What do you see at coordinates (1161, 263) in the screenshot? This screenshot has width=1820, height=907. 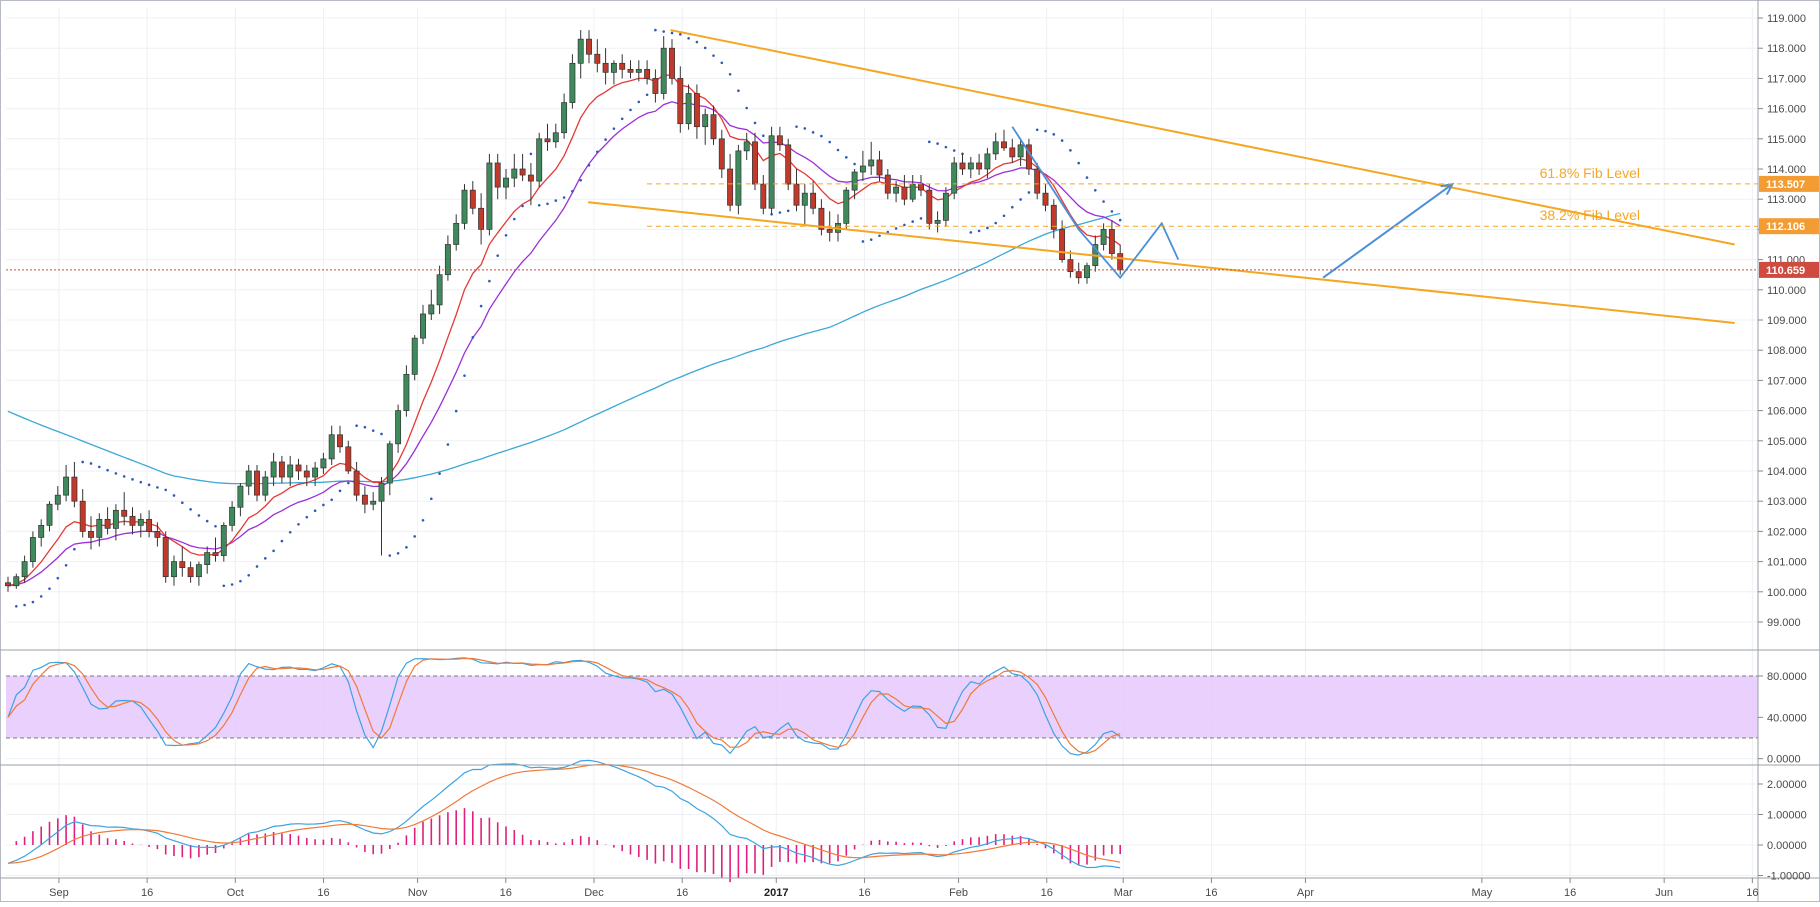 I see `channel-lower-line` at bounding box center [1161, 263].